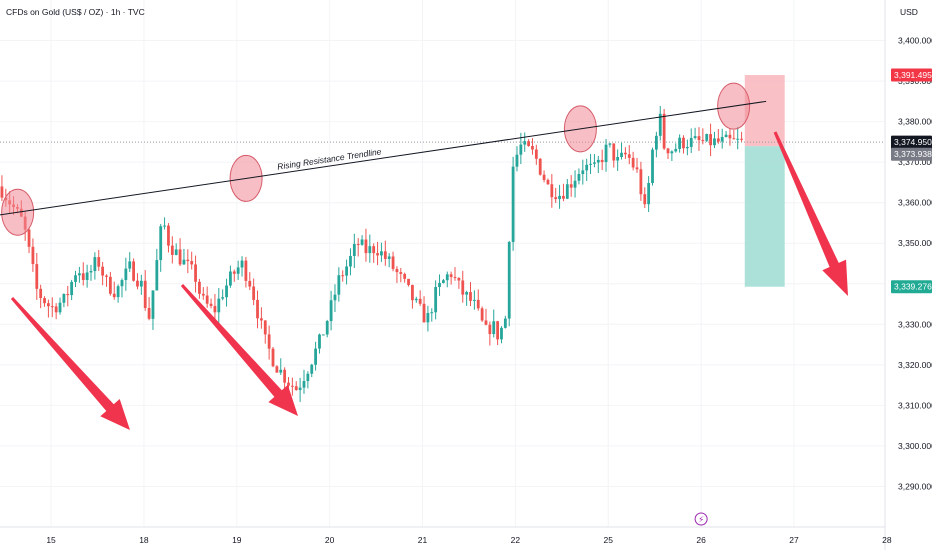  I want to click on price-tick-label: 3,330.000, so click(915, 324).